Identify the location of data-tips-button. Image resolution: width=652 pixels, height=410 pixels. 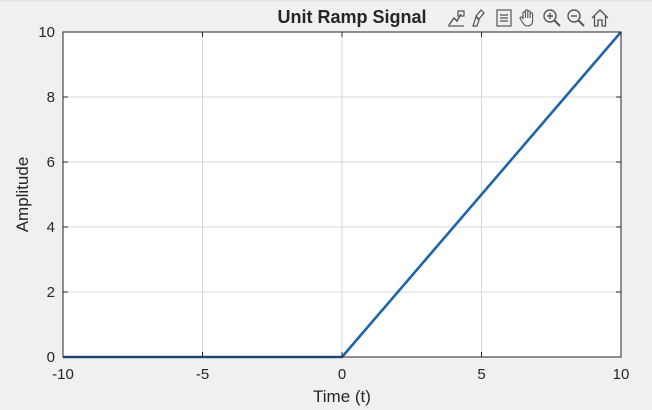
(456, 18).